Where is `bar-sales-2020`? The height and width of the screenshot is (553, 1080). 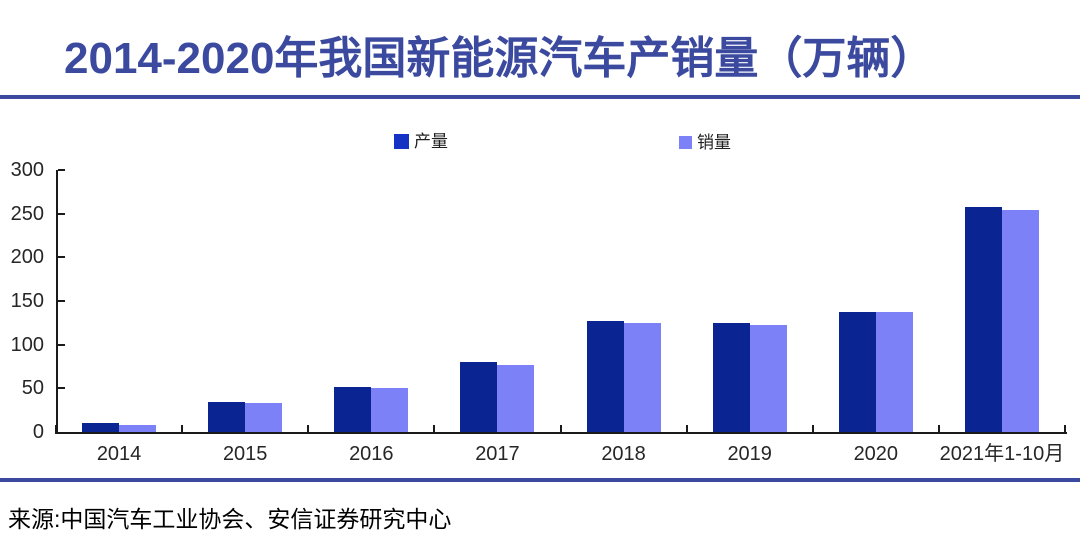
bar-sales-2020 is located at coordinates (894, 372).